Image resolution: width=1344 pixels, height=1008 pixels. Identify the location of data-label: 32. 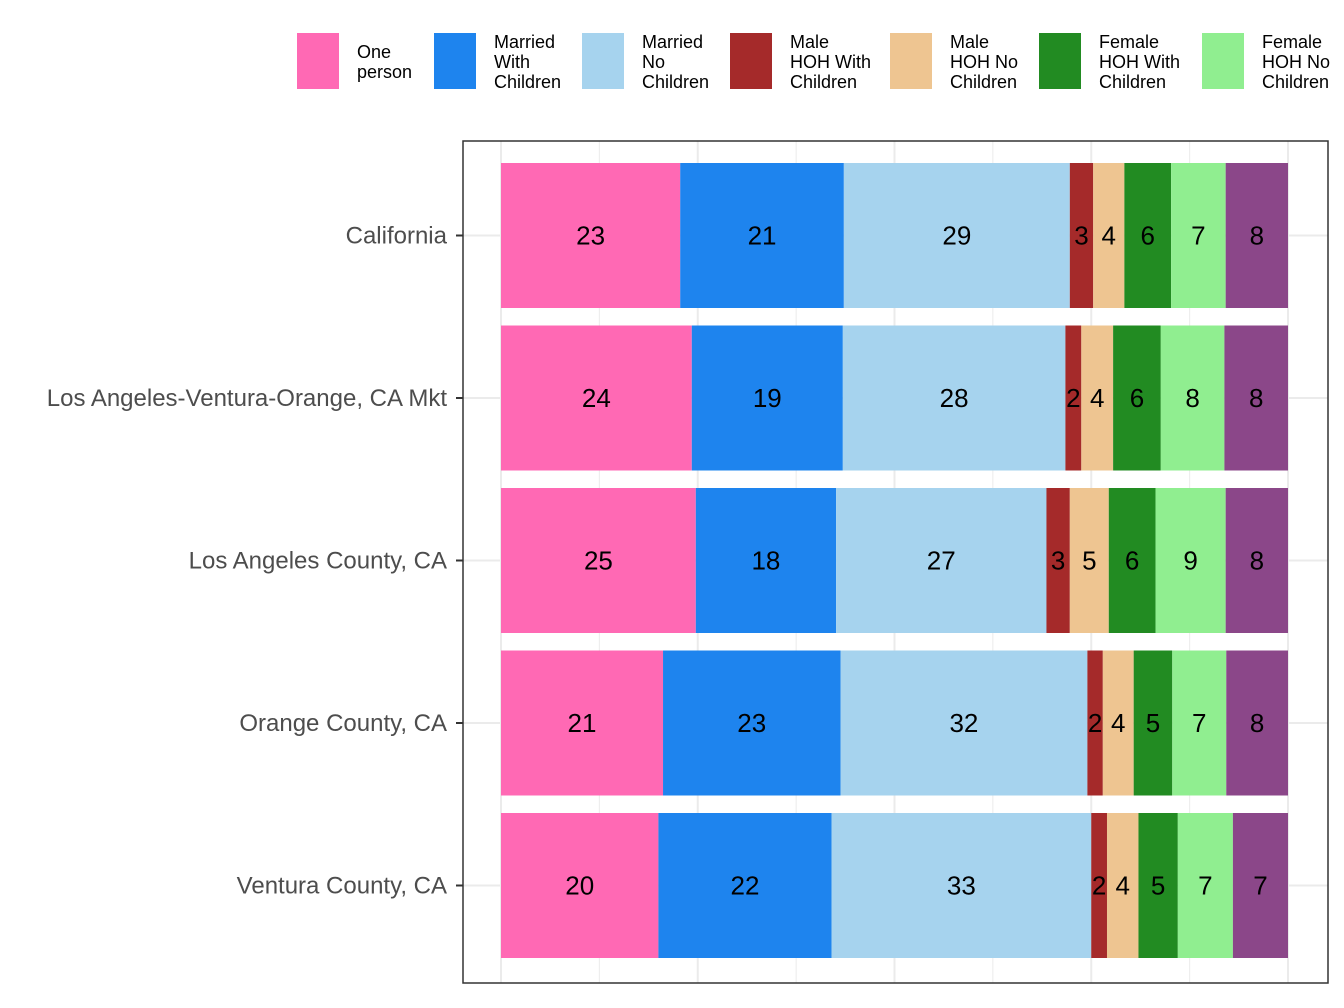
(963, 723).